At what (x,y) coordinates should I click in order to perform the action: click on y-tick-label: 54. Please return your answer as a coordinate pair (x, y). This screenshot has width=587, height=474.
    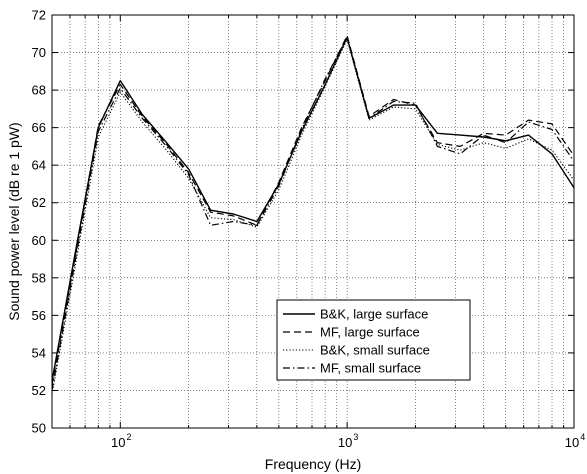
    Looking at the image, I should click on (39, 352).